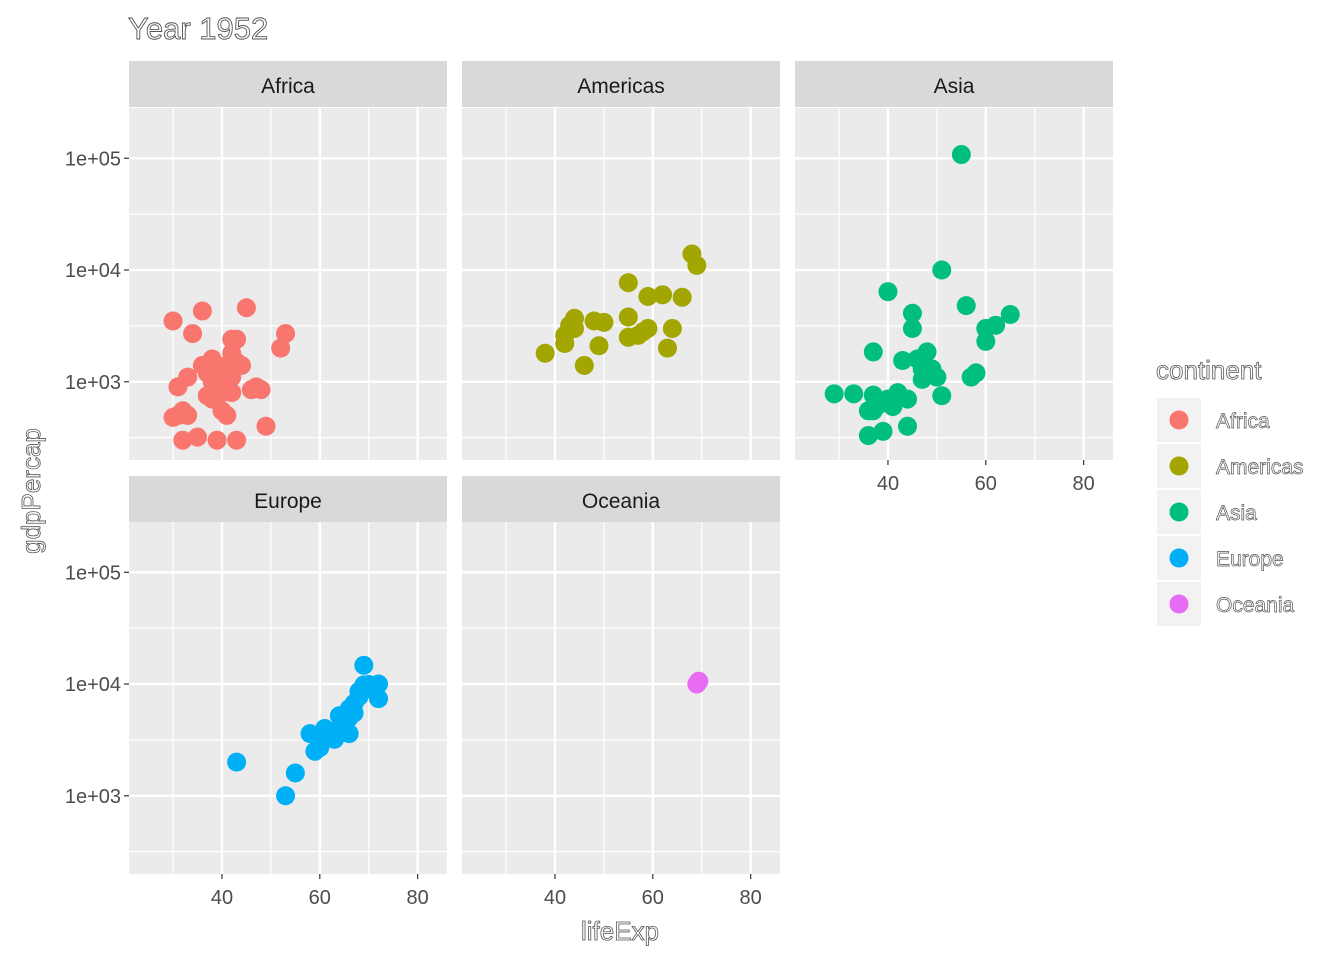 The height and width of the screenshot is (960, 1344). What do you see at coordinates (1209, 370) in the screenshot?
I see `legend-title: continent` at bounding box center [1209, 370].